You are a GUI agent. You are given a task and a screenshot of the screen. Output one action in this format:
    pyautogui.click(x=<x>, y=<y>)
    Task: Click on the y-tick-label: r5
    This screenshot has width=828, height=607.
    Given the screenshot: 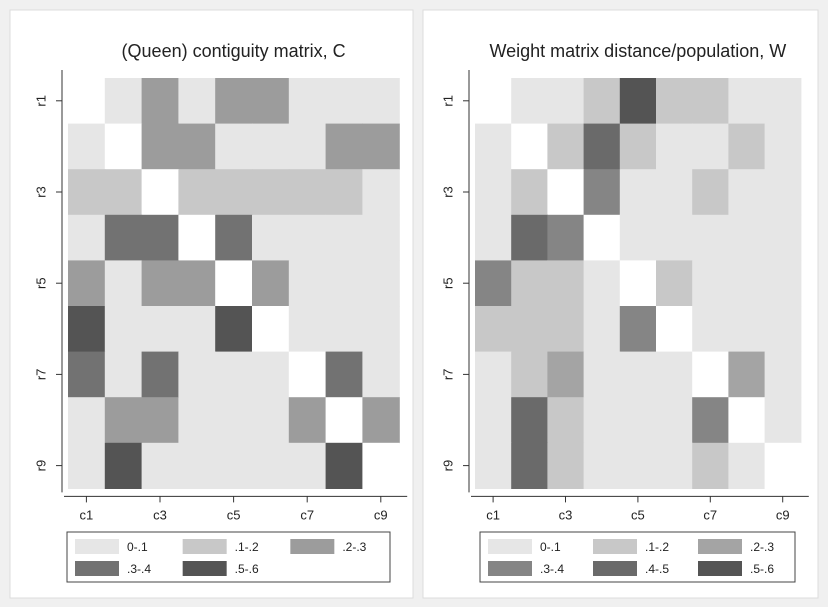 What is the action you would take?
    pyautogui.click(x=40, y=283)
    